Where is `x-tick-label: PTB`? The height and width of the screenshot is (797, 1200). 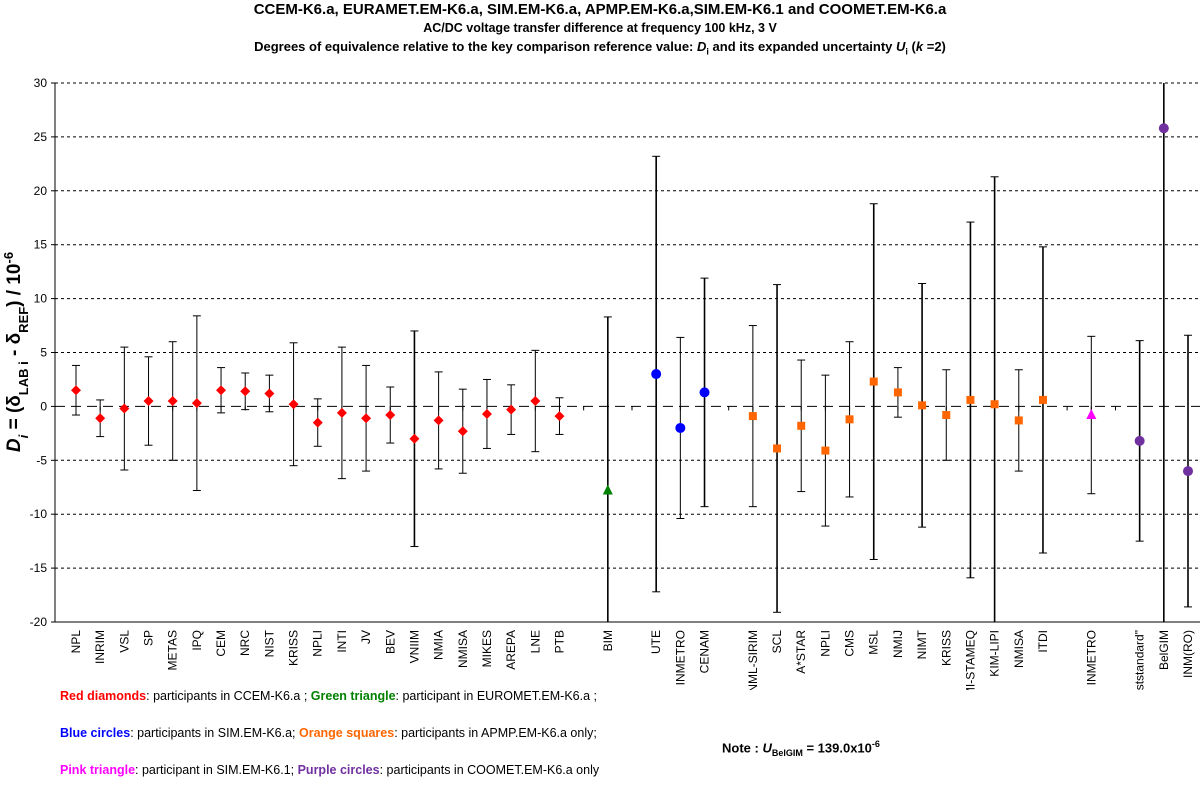
x-tick-label: PTB is located at coordinates (559, 641).